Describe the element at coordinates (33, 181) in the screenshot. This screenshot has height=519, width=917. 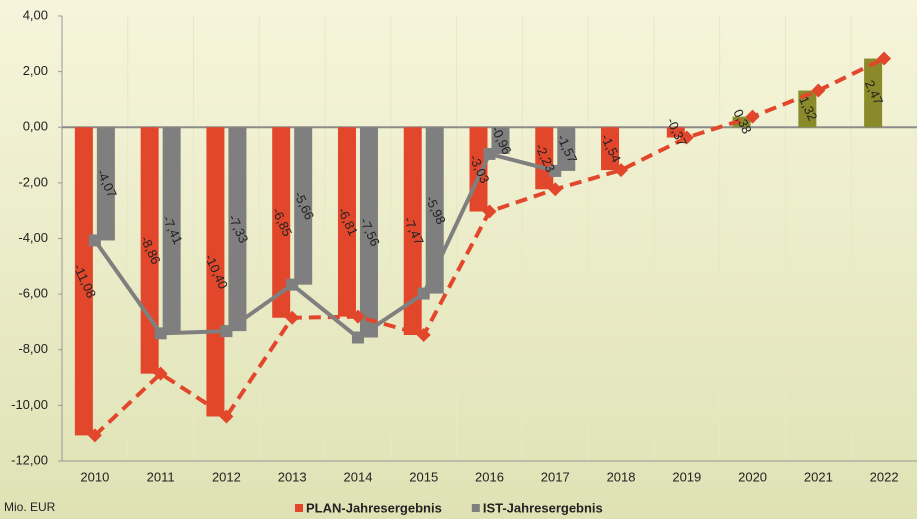
I see `y-tick-label: -2,00` at that location.